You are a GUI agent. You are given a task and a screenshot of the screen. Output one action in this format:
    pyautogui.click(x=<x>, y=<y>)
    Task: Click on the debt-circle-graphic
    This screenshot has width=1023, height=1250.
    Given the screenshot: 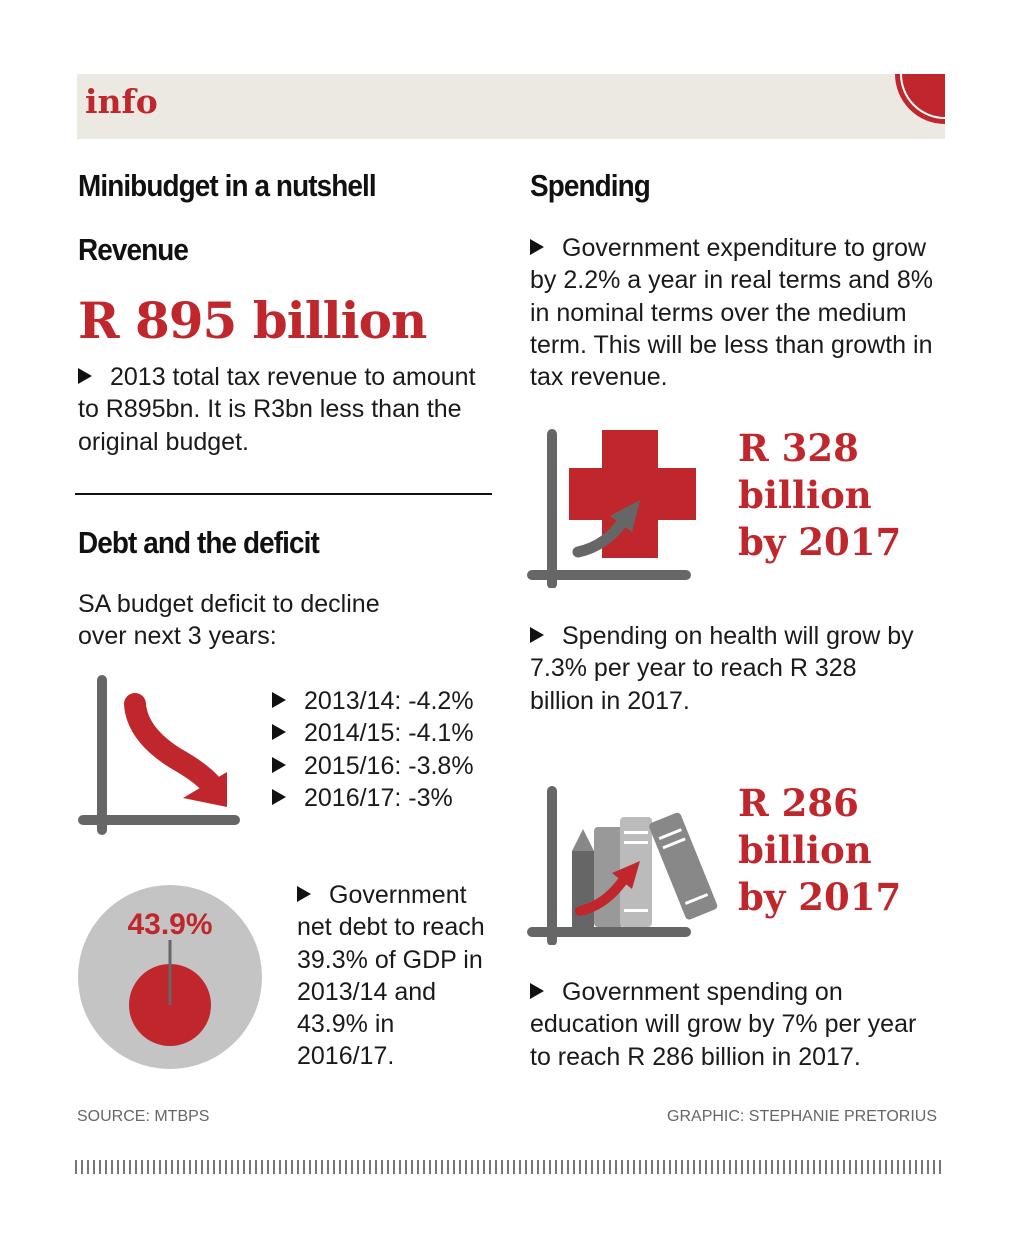 What is the action you would take?
    pyautogui.click(x=170, y=977)
    